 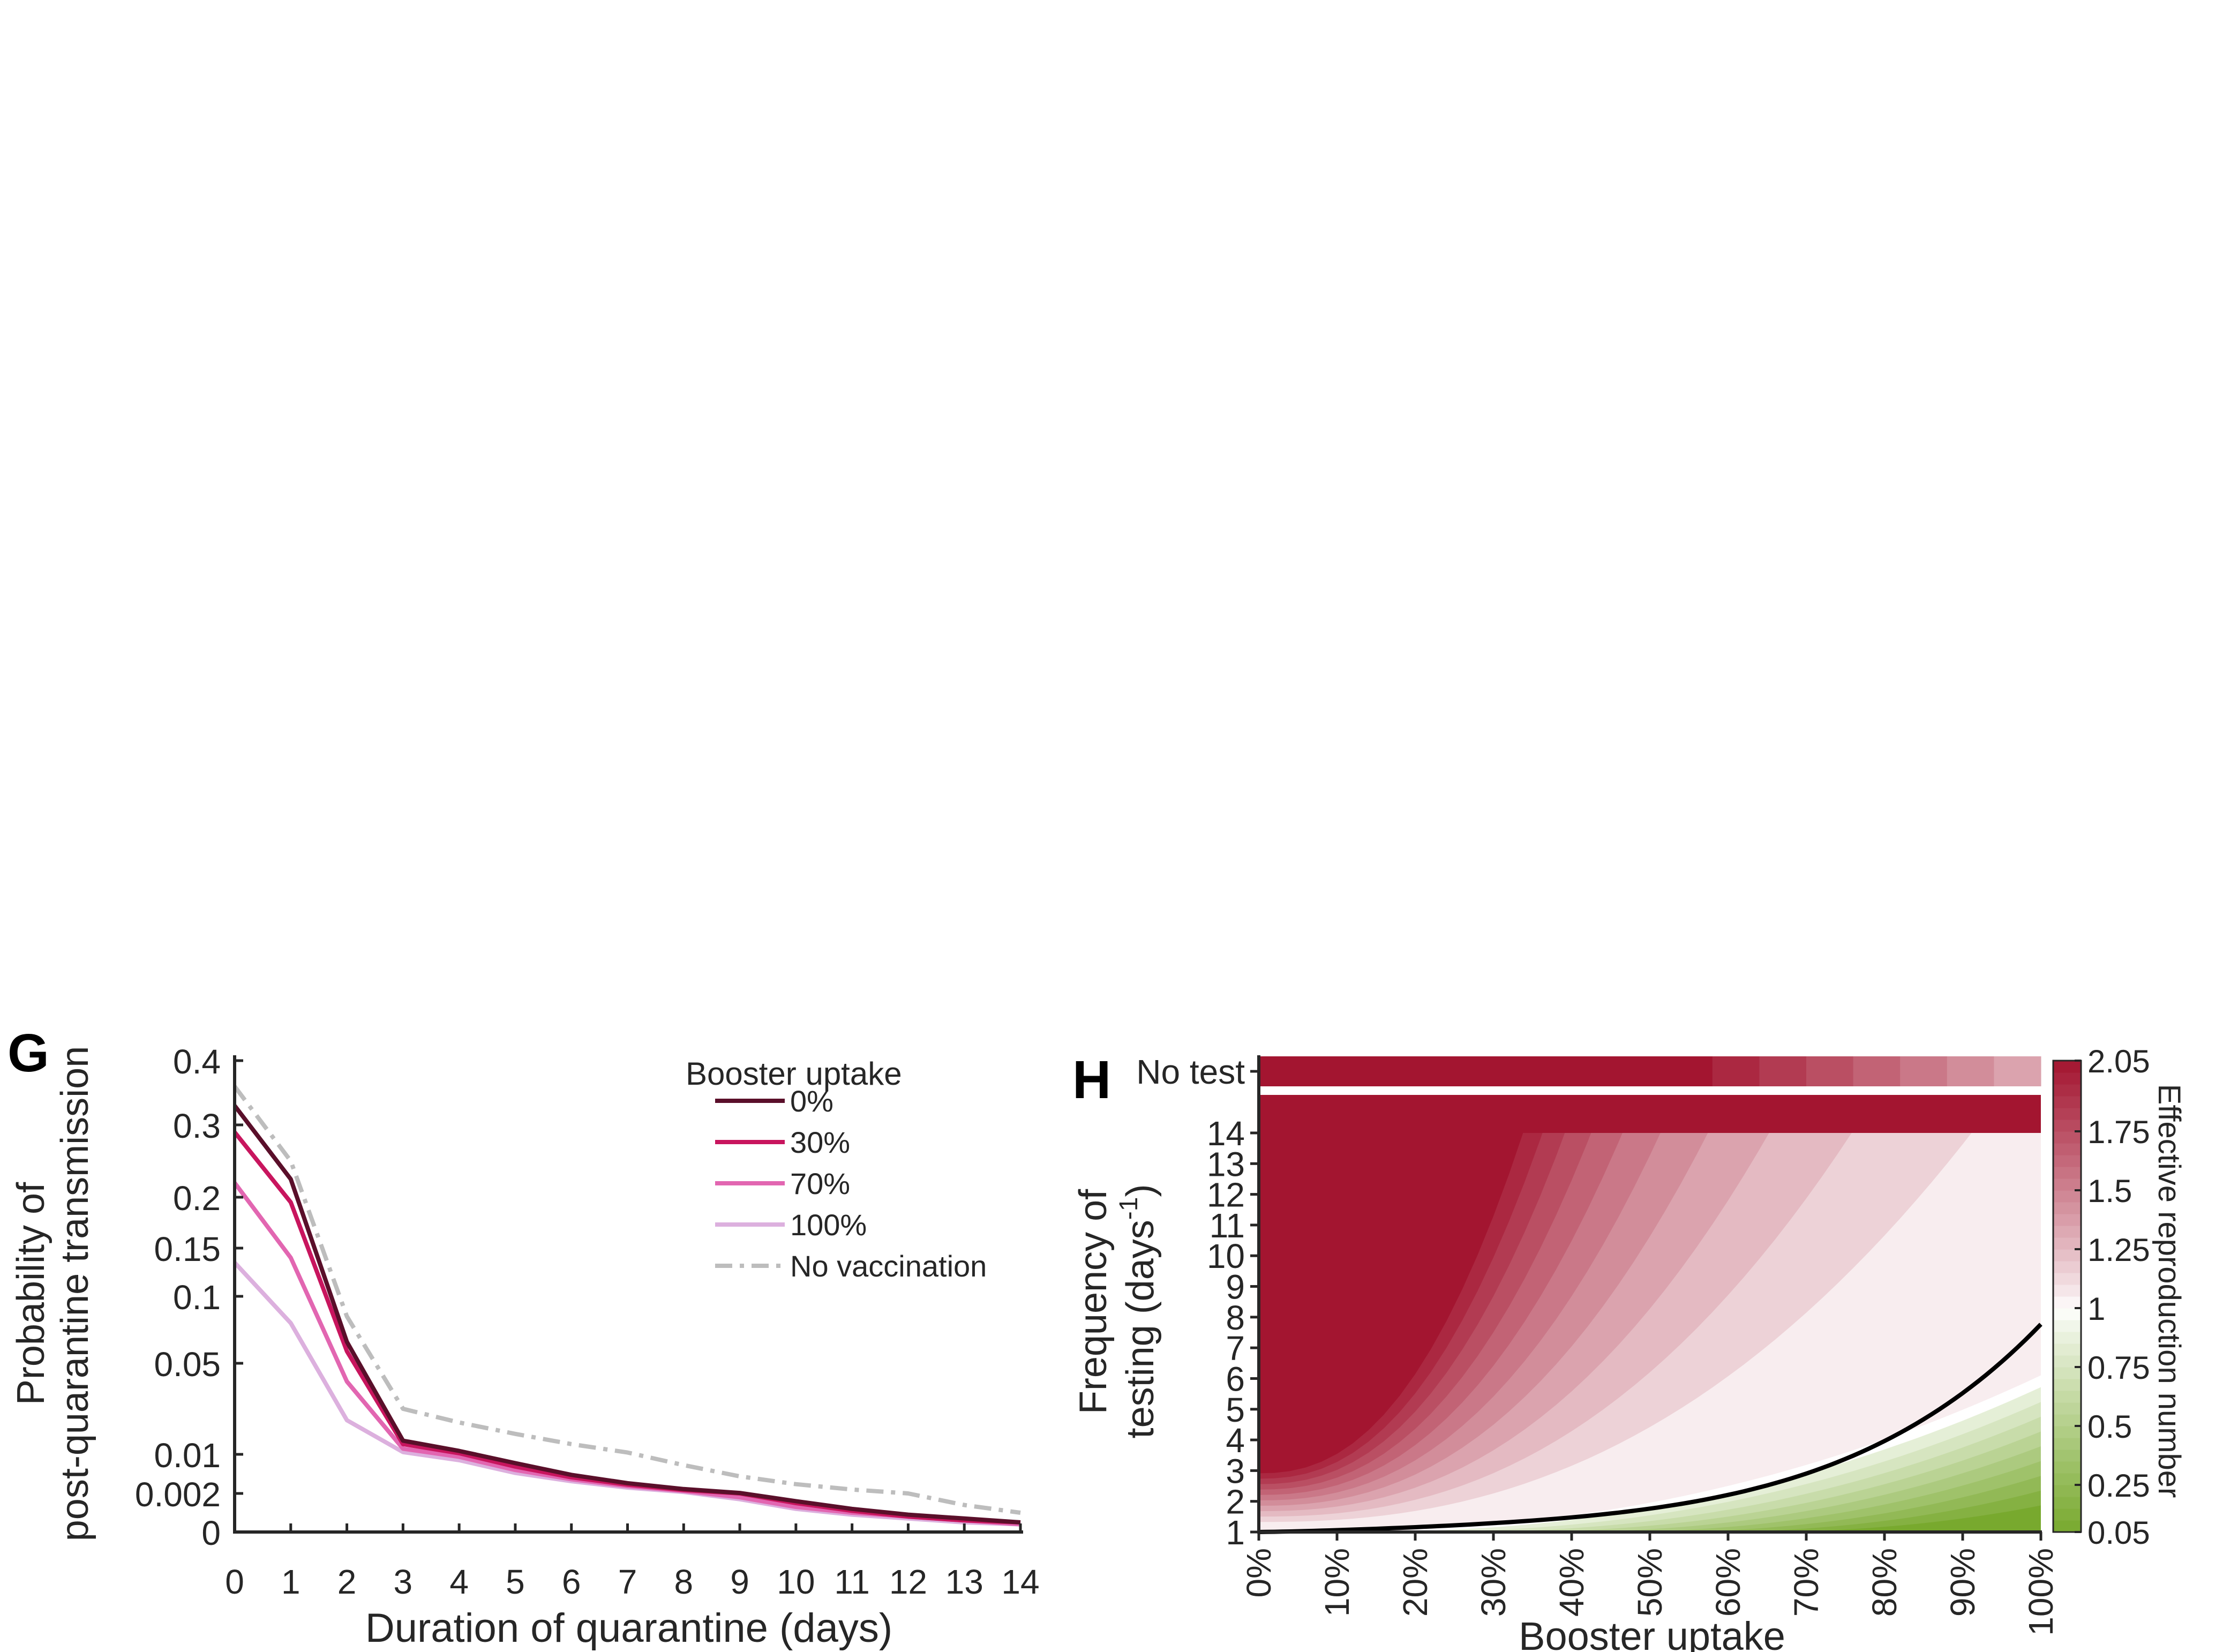 I want to click on legend-title: Booster uptake, so click(x=794, y=1074).